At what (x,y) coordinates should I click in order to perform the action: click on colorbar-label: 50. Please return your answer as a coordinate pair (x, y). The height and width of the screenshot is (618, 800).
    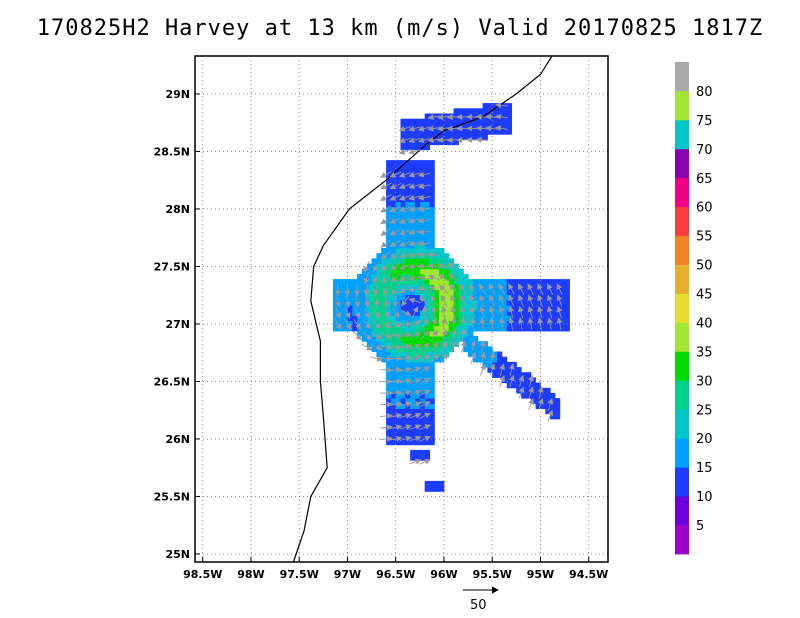
    Looking at the image, I should click on (704, 266).